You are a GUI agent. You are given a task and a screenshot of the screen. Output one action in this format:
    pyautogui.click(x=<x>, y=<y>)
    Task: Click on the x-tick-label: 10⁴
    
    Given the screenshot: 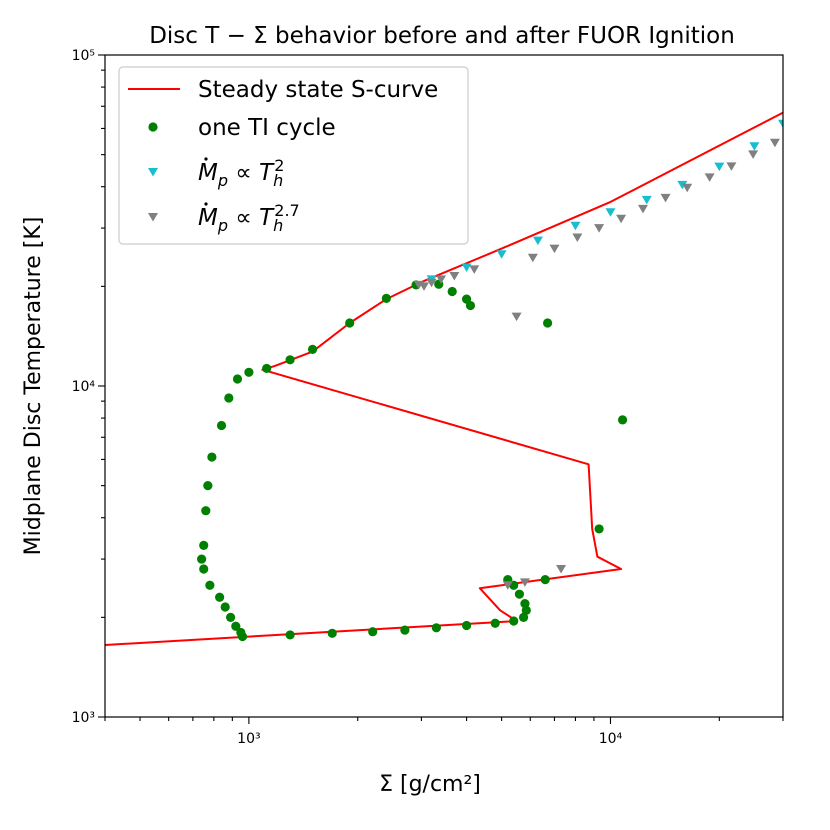 What is the action you would take?
    pyautogui.click(x=611, y=739)
    